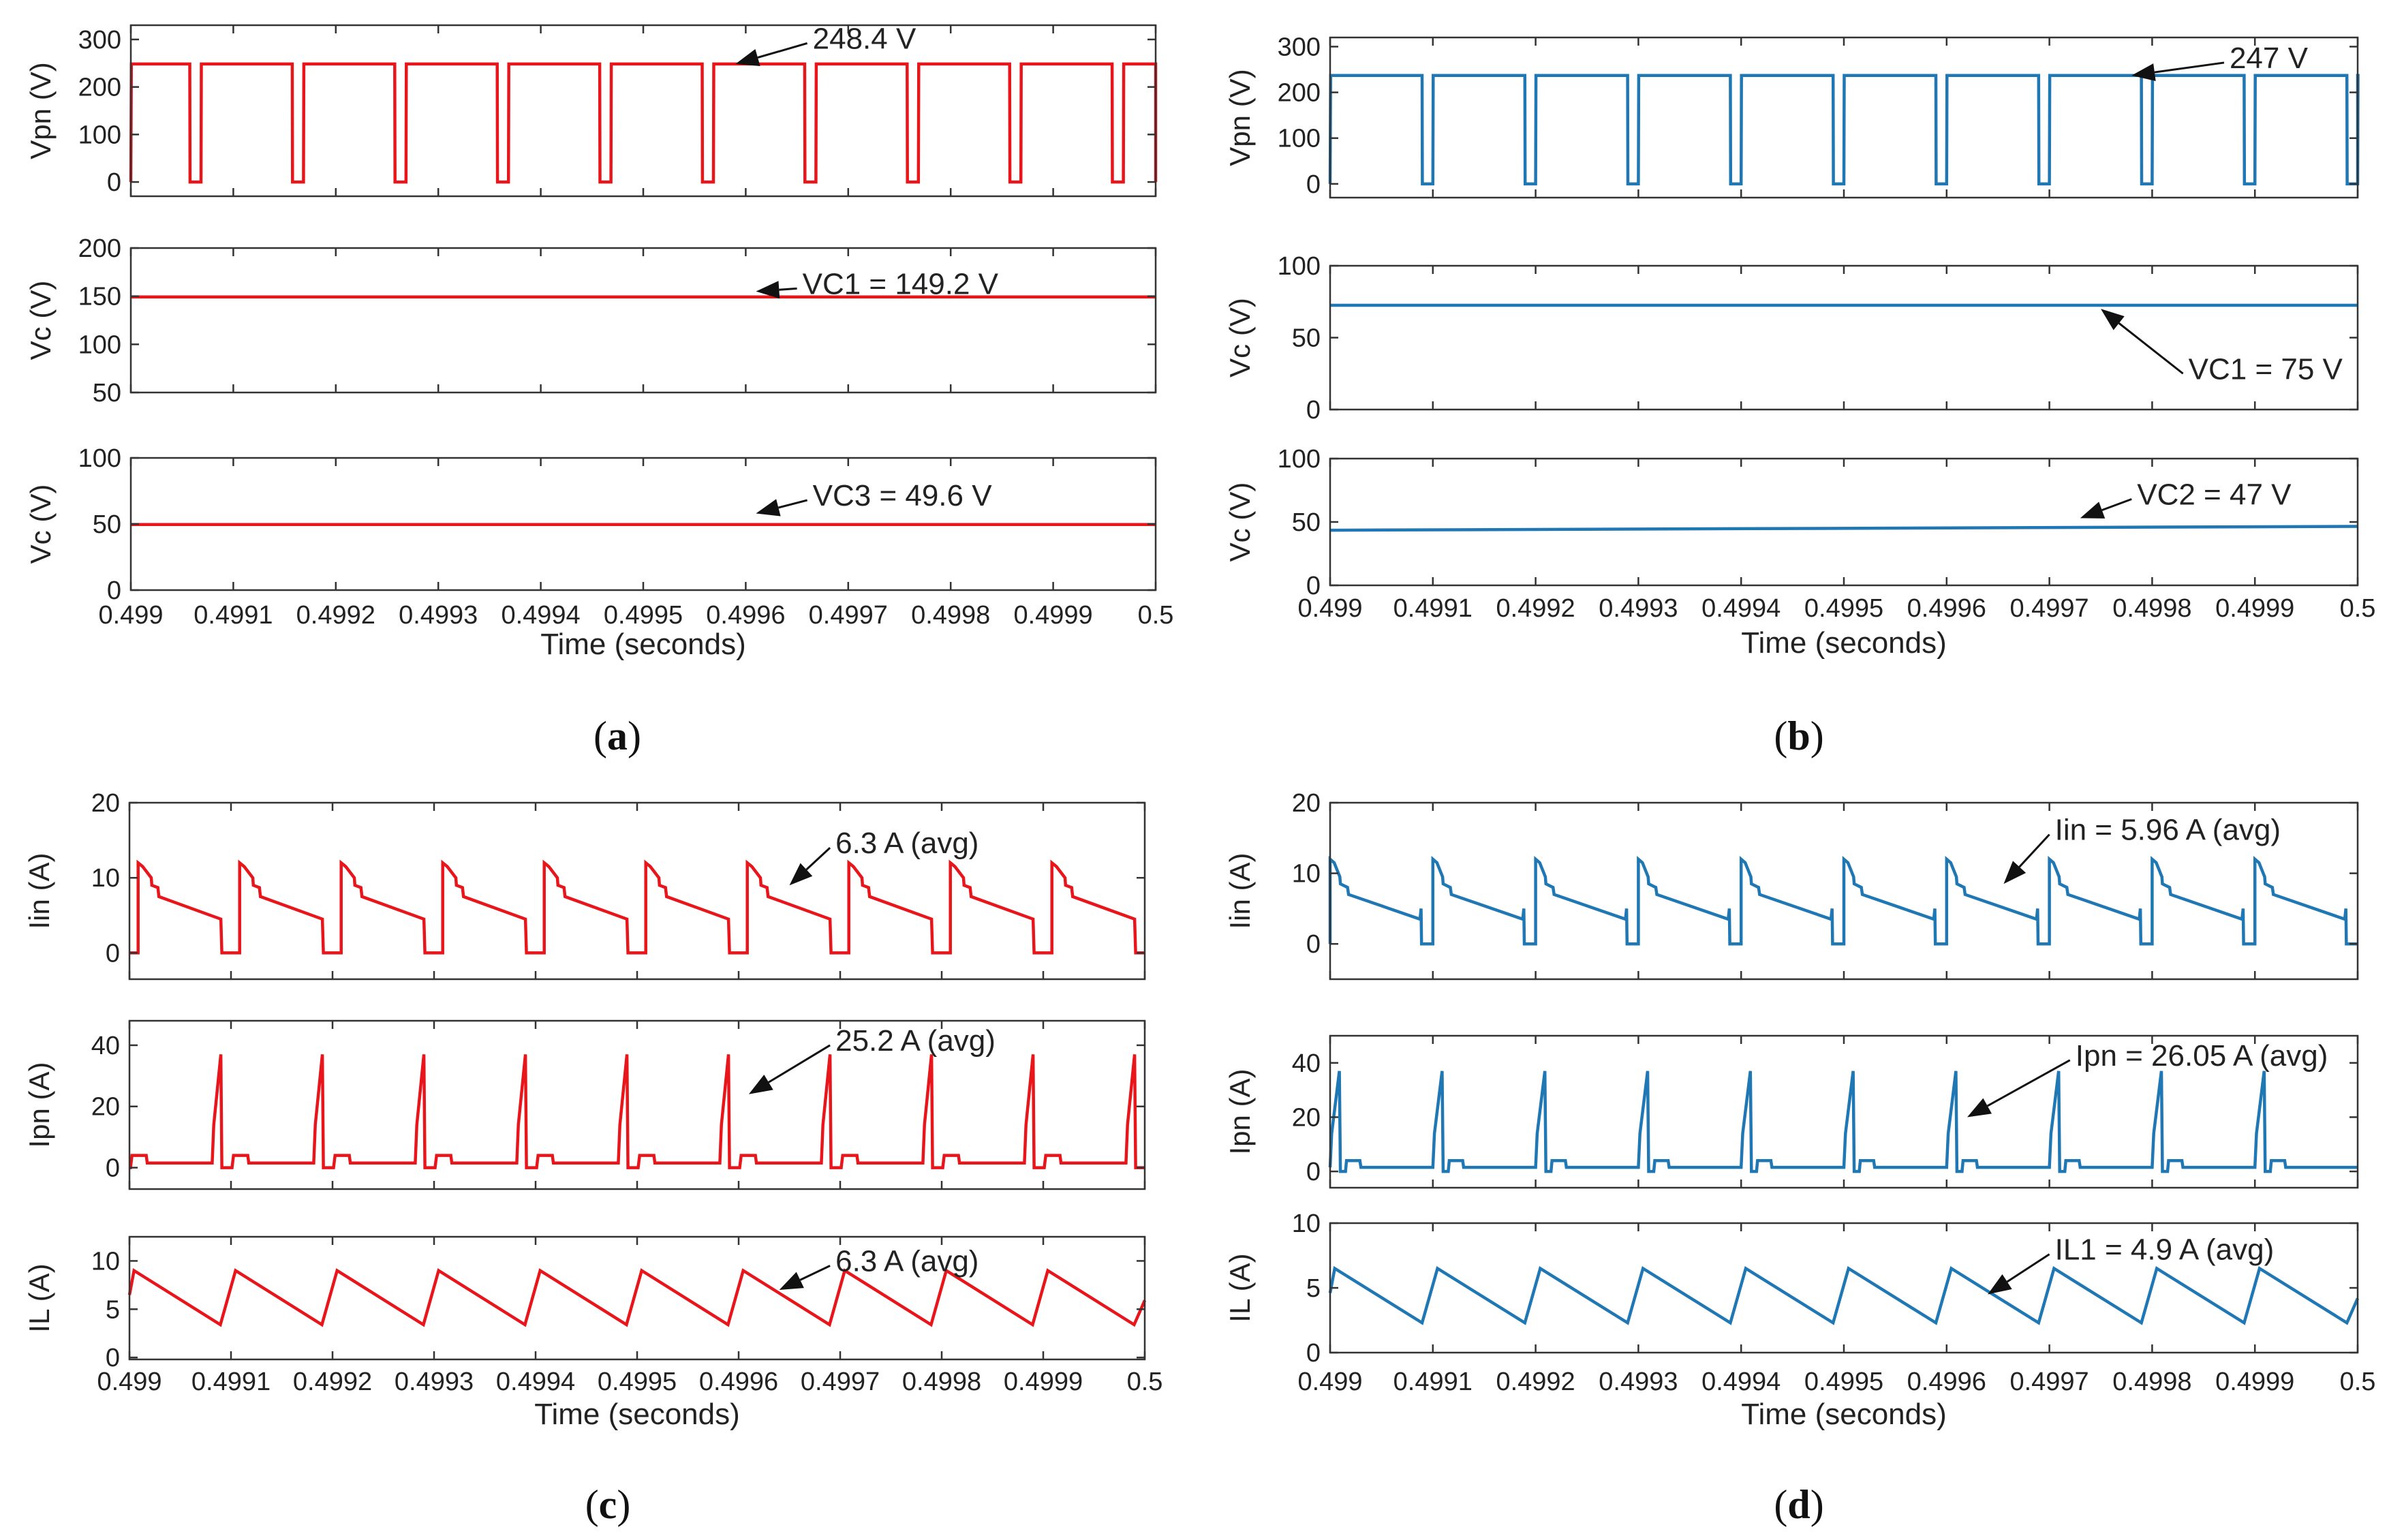 The width and height of the screenshot is (2404, 1540). Describe the element at coordinates (585, 1303) in the screenshot. I see `subplot-c-3: 0 5 10 IL (A) 6.3 A (avg)` at that location.